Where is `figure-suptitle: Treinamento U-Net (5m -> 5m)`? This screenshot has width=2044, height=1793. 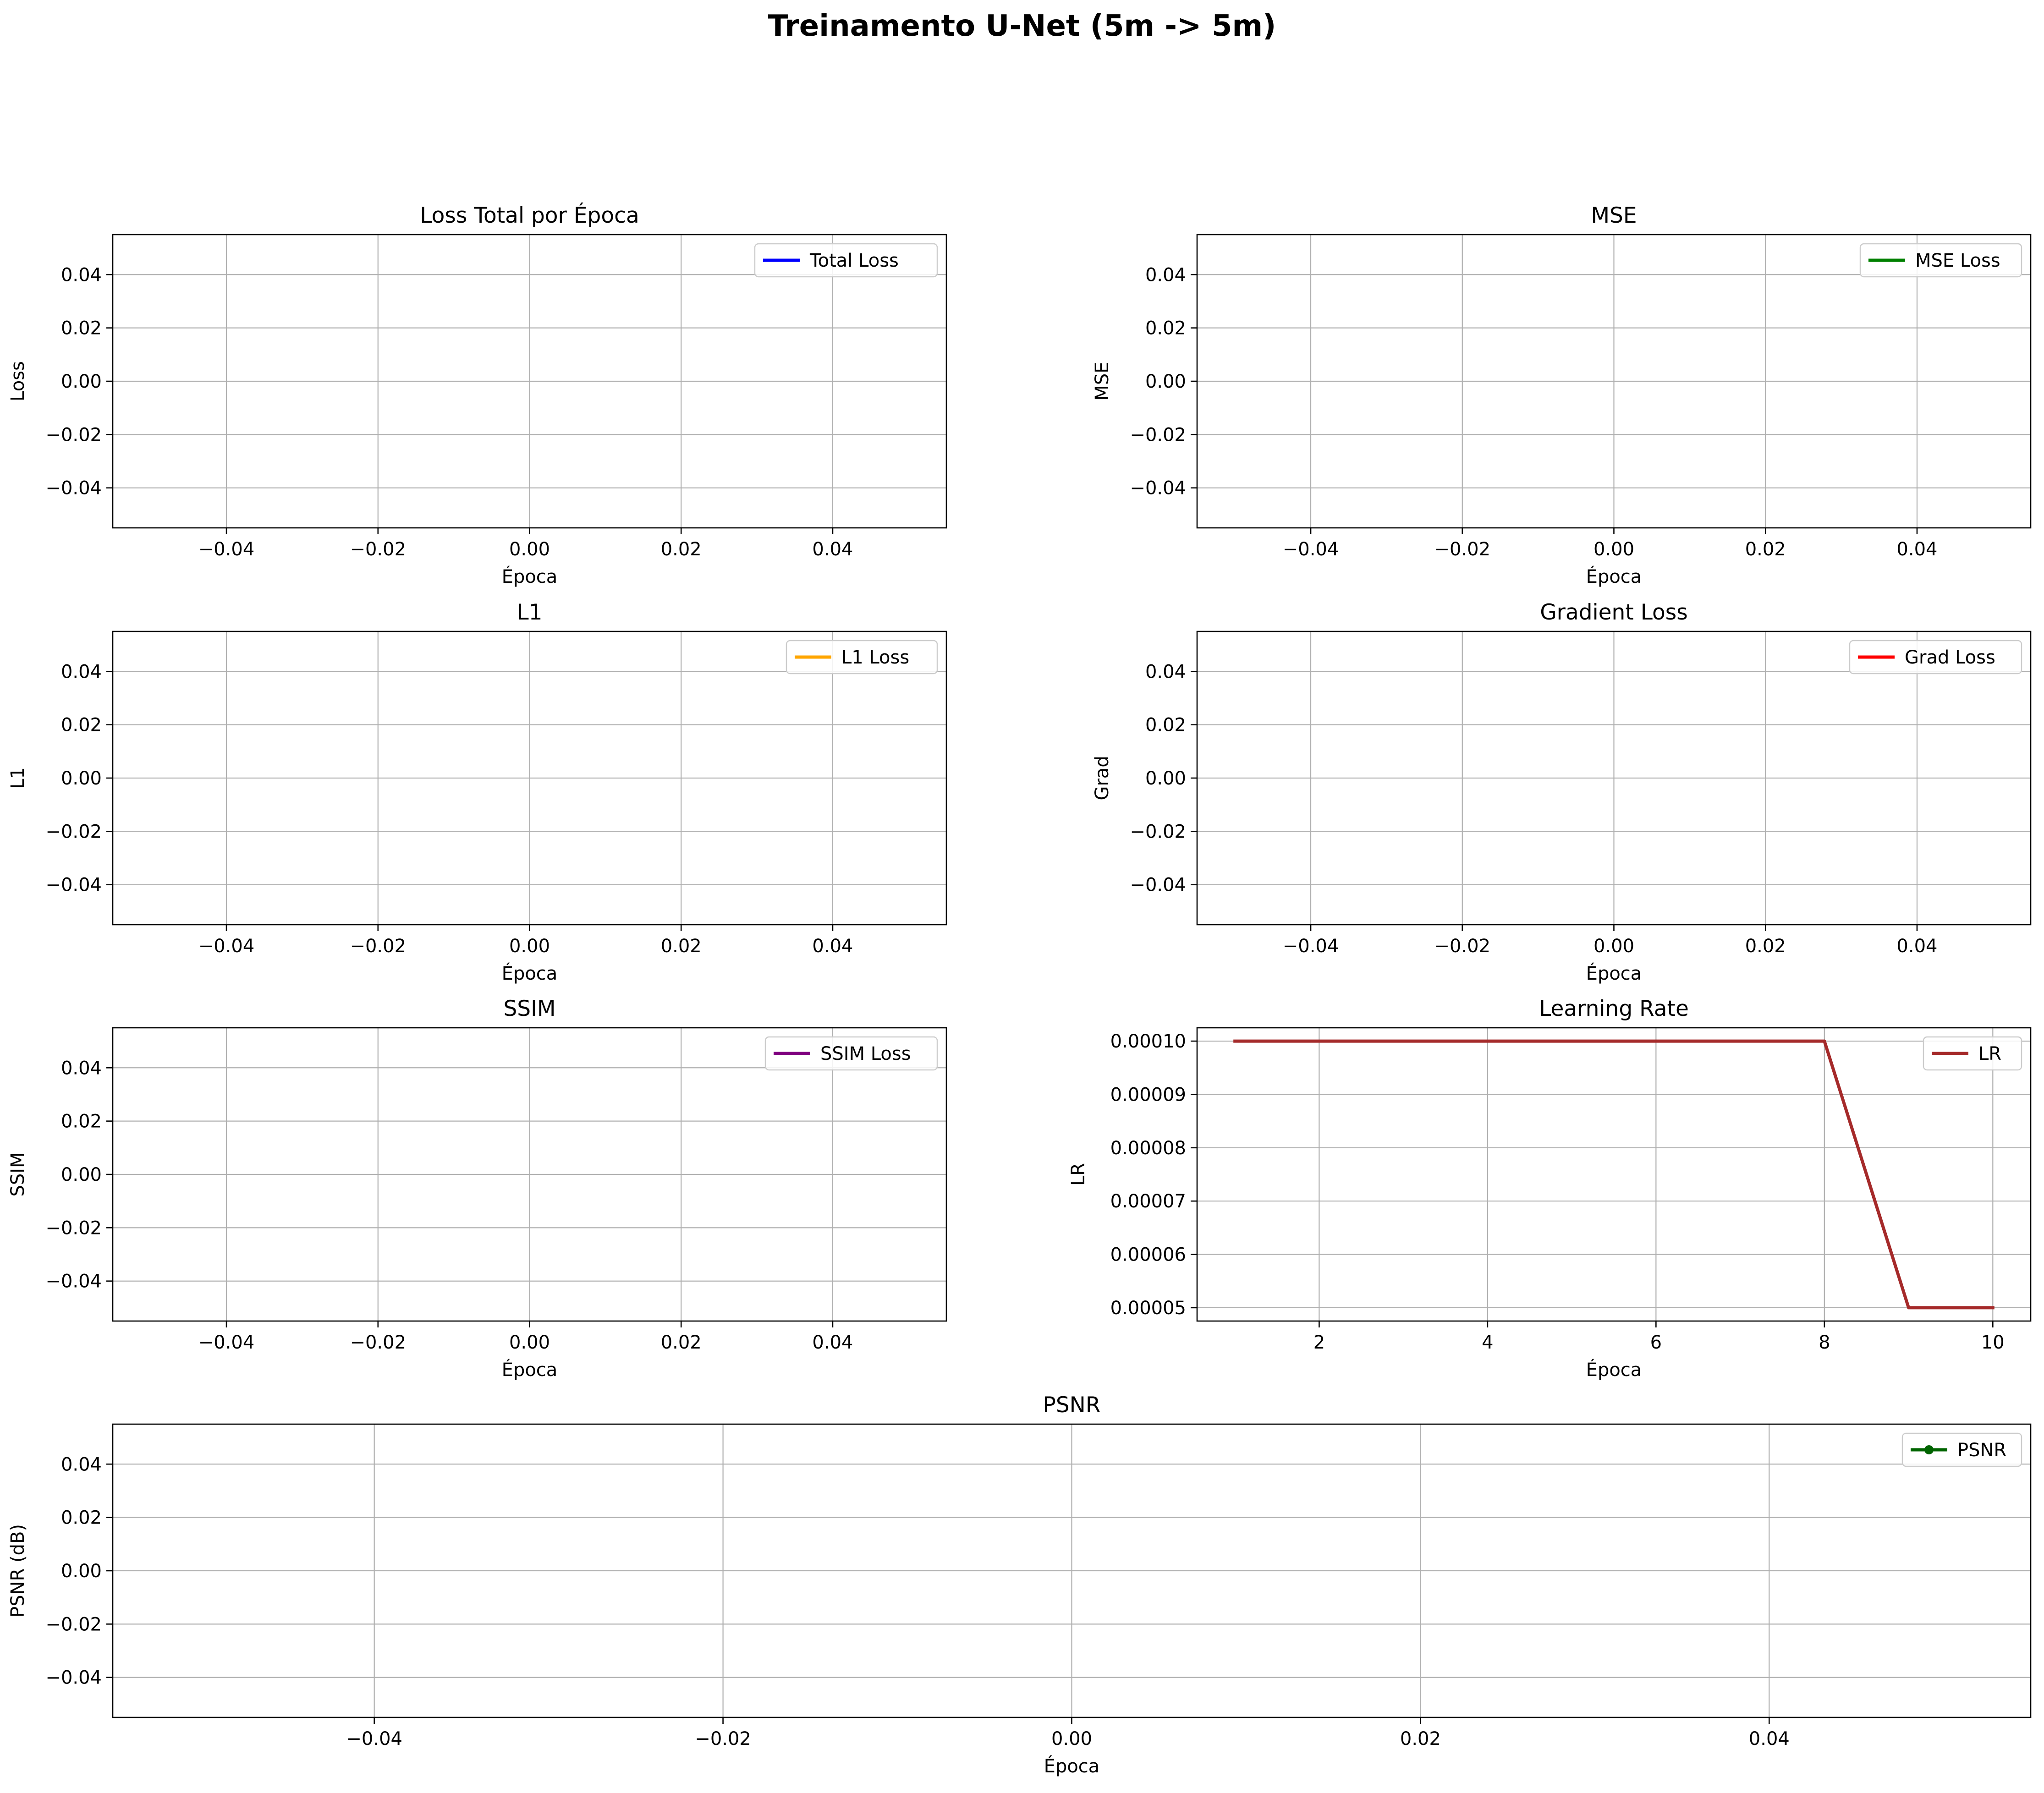 figure-suptitle: Treinamento U-Net (5m -> 5m) is located at coordinates (1022, 26).